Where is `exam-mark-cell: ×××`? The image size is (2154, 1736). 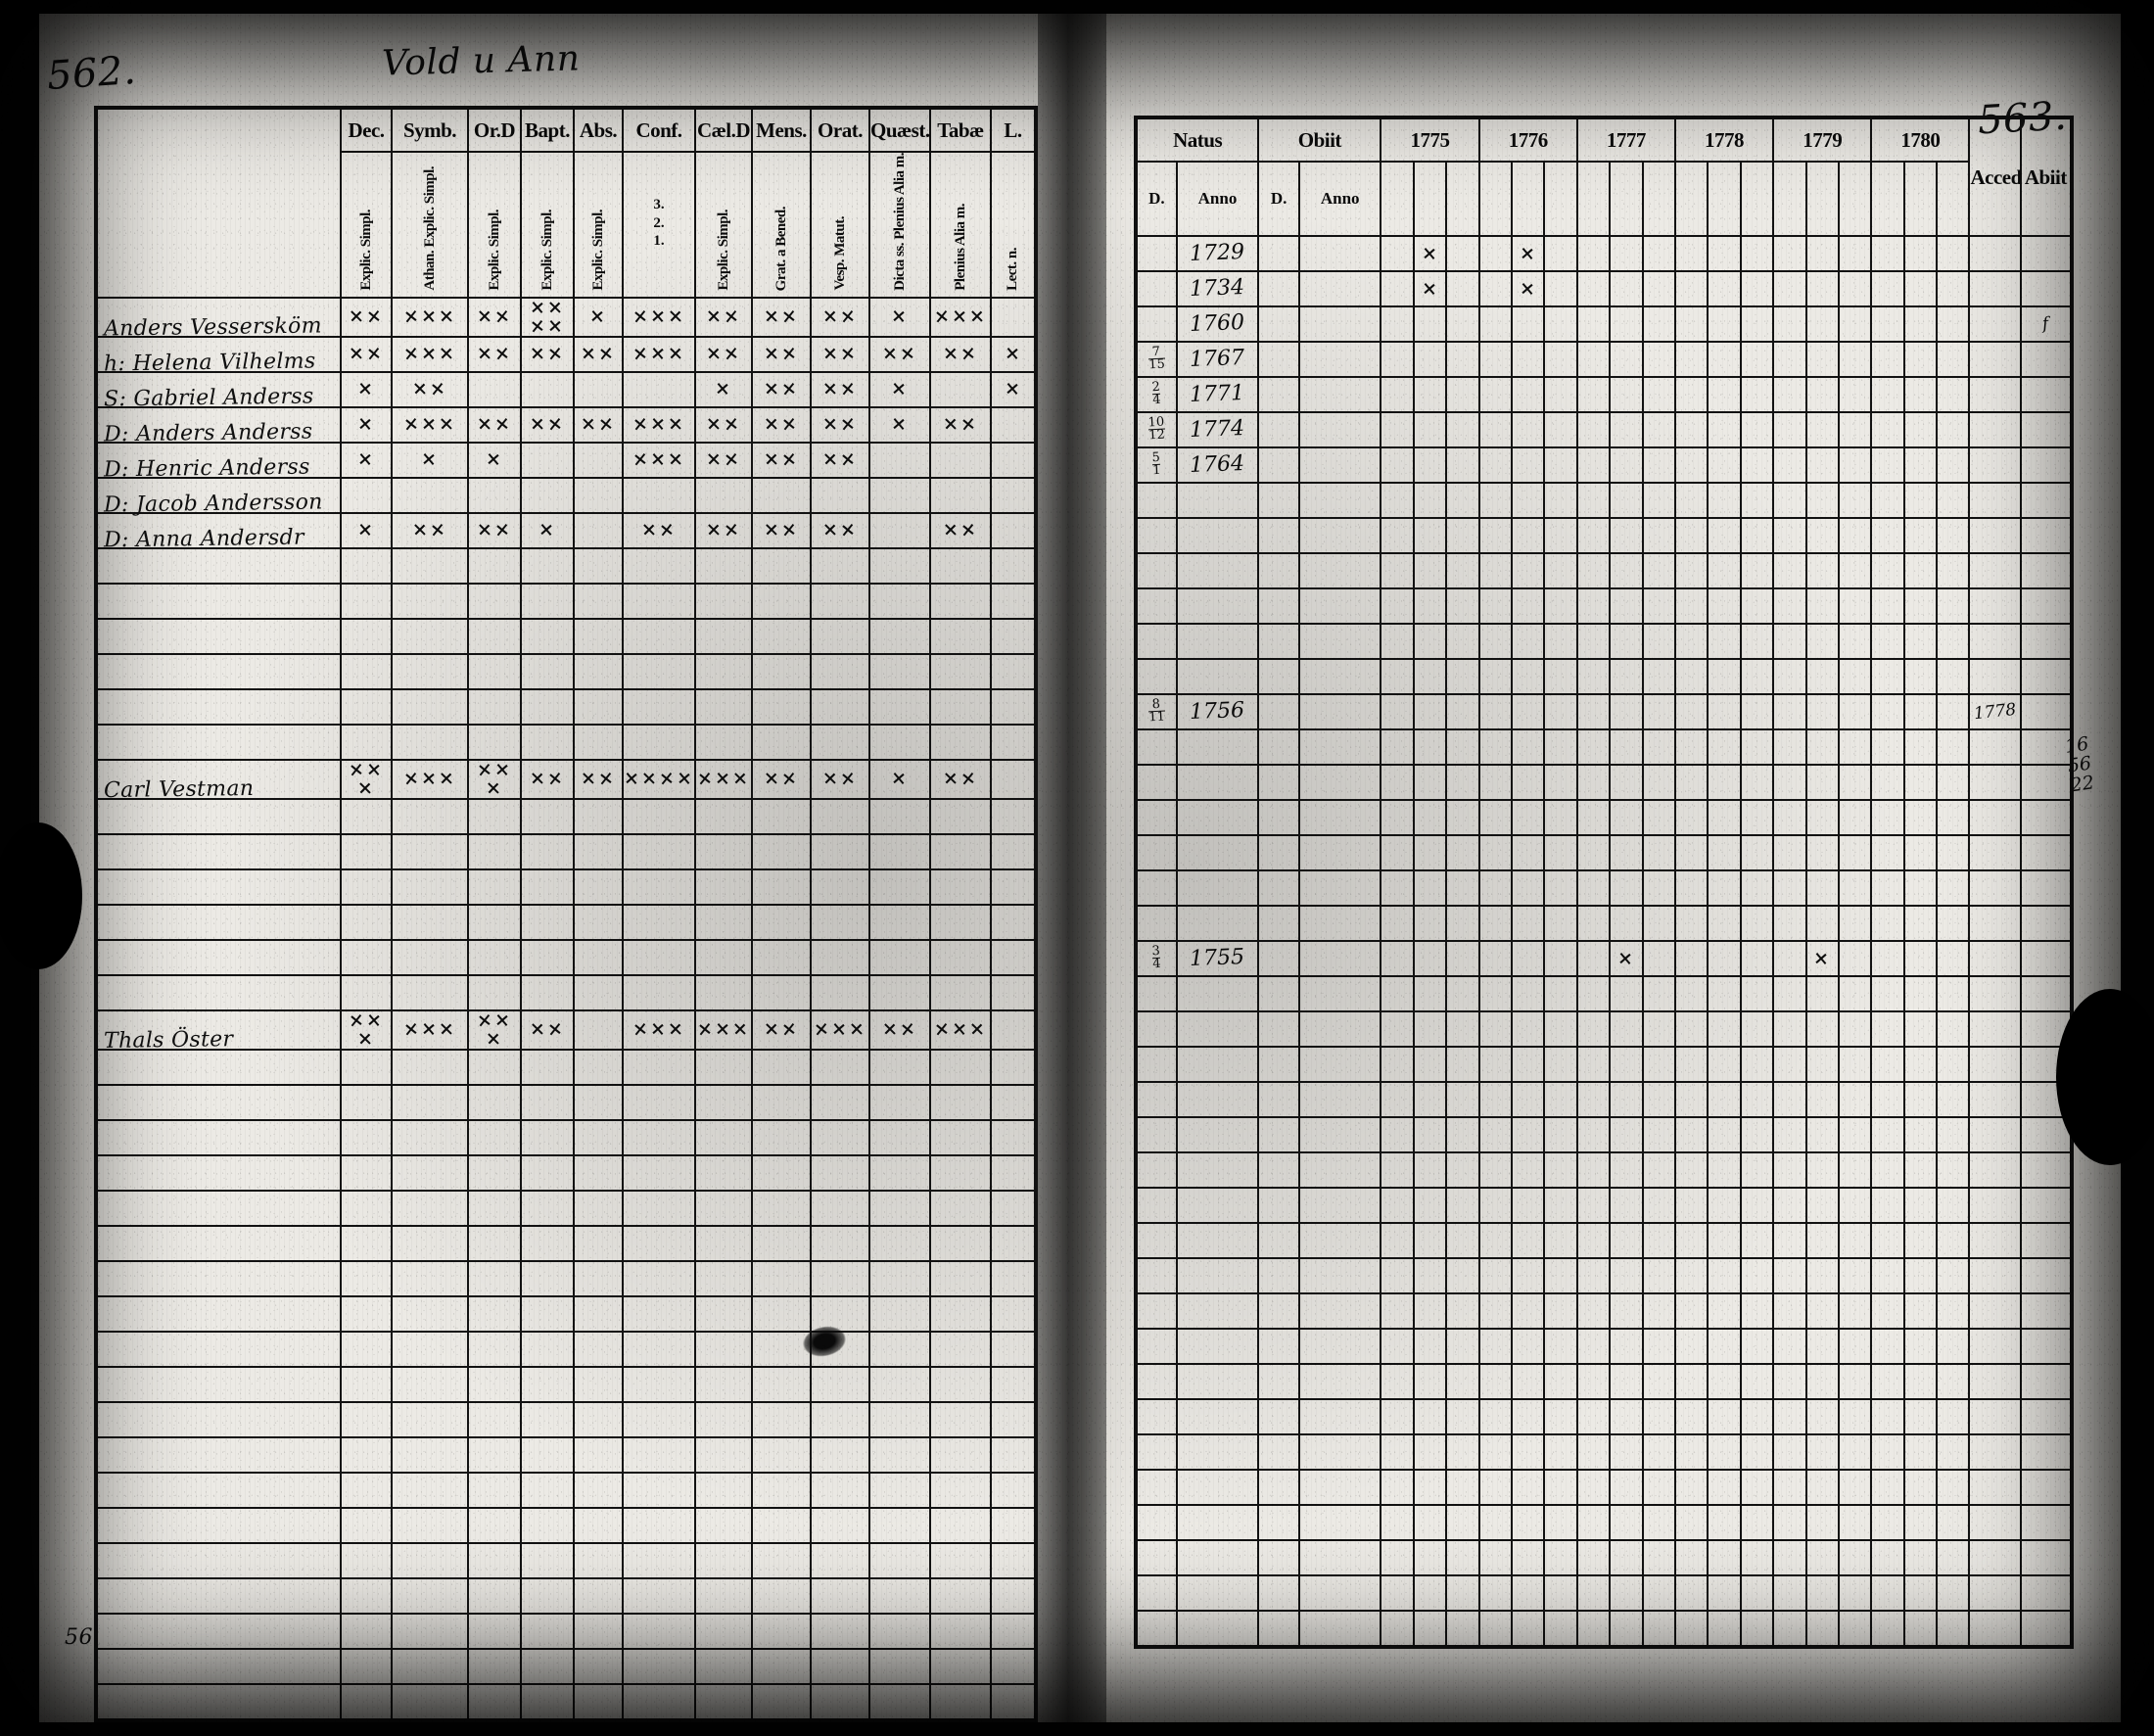 exam-mark-cell: ××× is located at coordinates (960, 317).